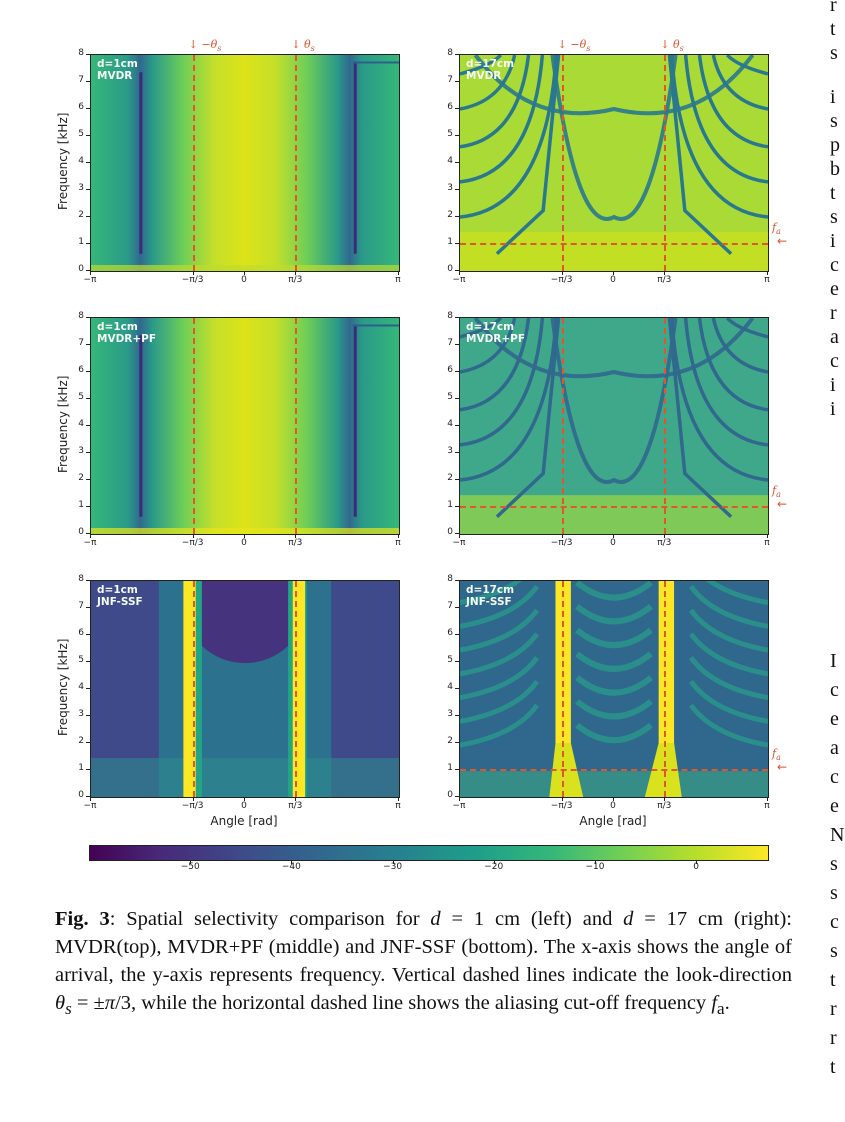 This screenshot has height=1122, width=845. Describe the element at coordinates (81, 768) in the screenshot. I see `y-tick-label: 1` at that location.